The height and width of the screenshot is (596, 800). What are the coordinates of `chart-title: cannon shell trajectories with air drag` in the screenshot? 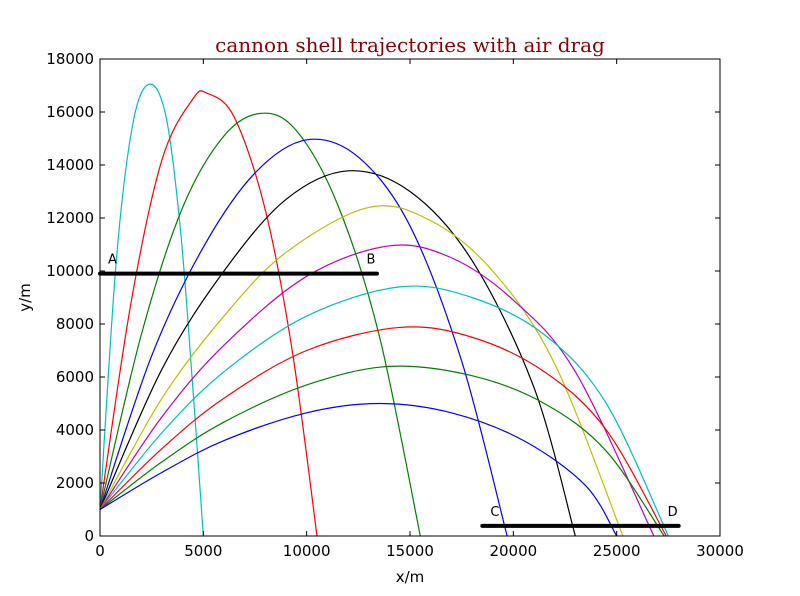 It's located at (410, 45).